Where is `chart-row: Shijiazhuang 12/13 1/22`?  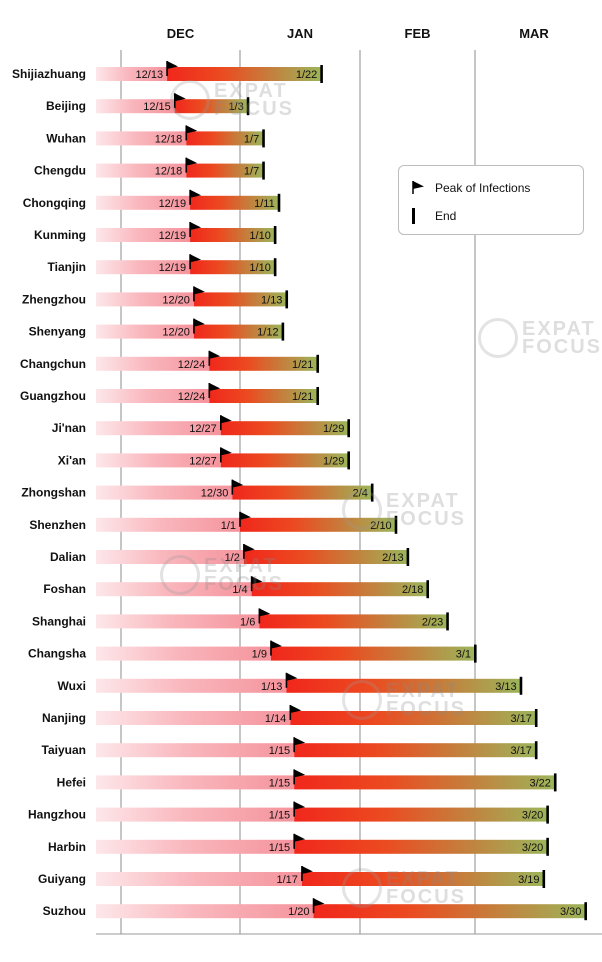 chart-row: Shijiazhuang 12/13 1/22 is located at coordinates (167, 72).